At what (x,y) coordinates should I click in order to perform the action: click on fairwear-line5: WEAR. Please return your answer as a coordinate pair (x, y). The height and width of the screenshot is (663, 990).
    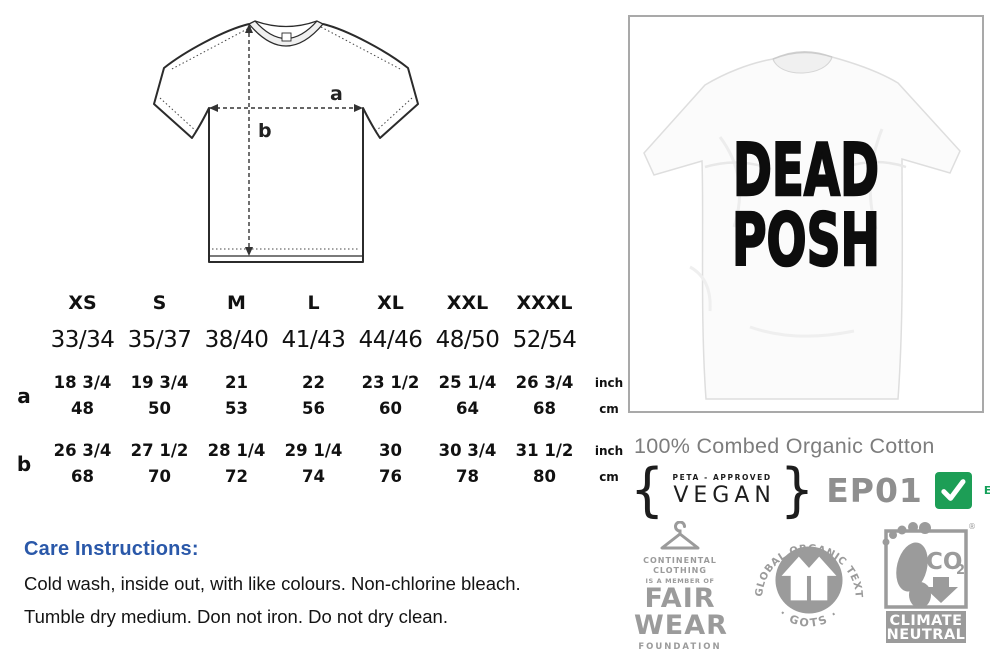
    Looking at the image, I should click on (681, 625).